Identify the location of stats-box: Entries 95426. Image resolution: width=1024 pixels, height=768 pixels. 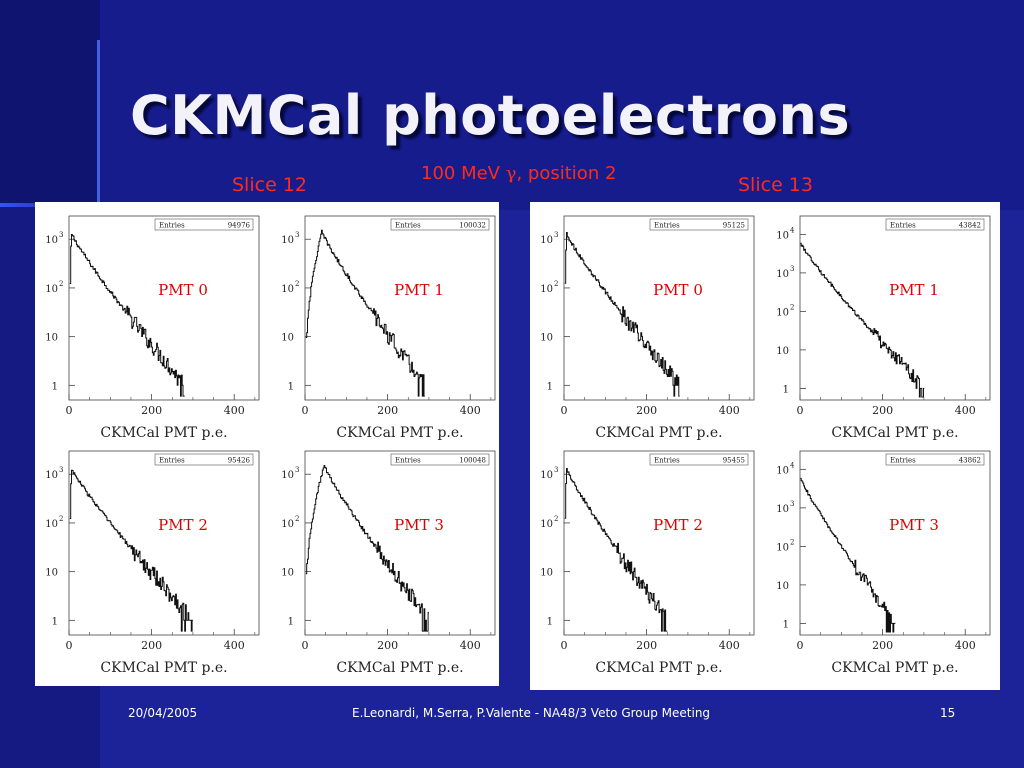
(204, 459).